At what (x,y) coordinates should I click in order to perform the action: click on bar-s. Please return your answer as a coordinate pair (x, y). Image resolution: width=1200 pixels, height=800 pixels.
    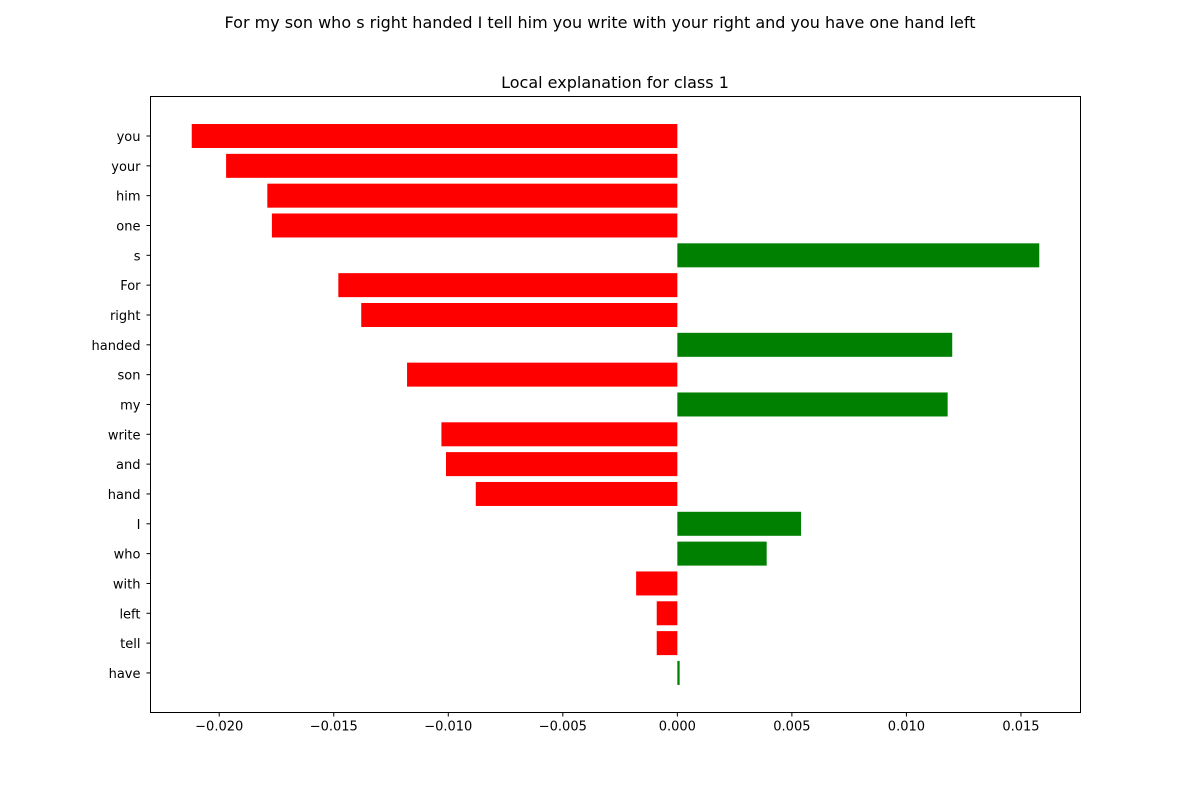
    Looking at the image, I should click on (858, 255).